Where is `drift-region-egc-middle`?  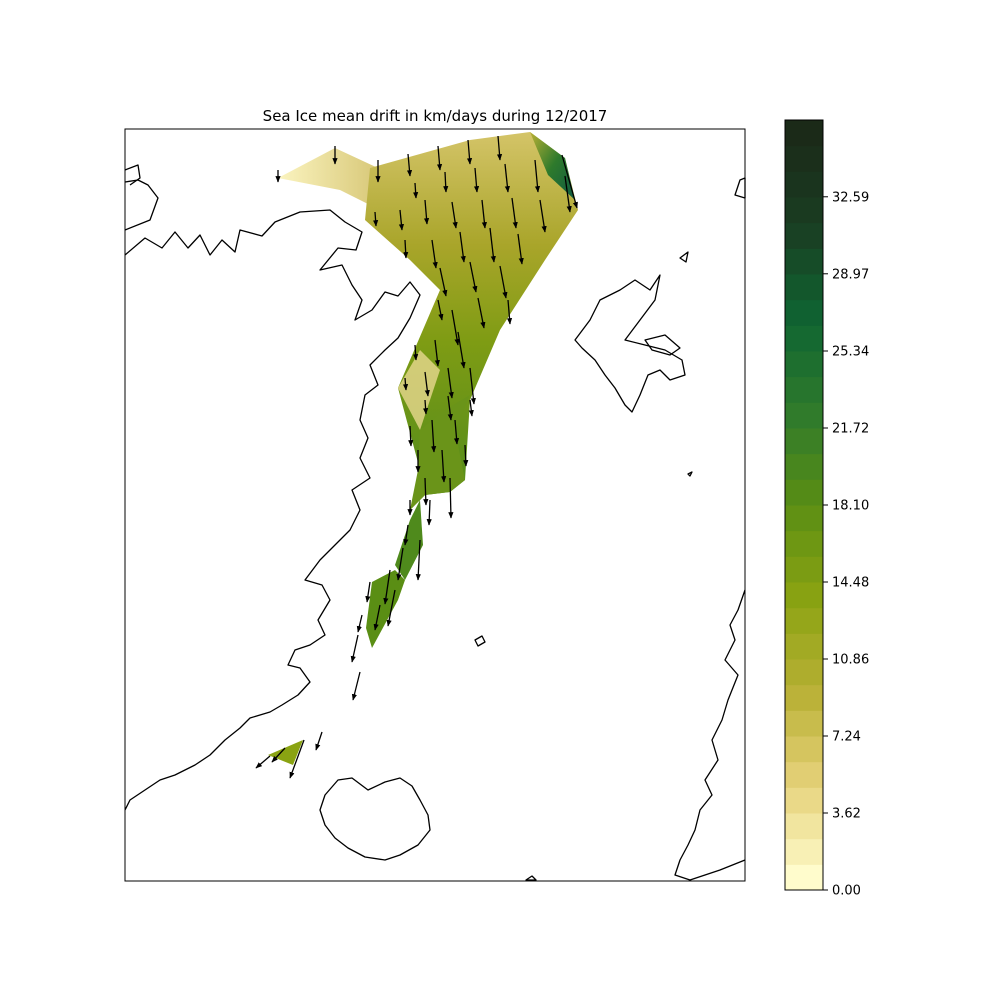
drift-region-egc-middle is located at coordinates (409, 540).